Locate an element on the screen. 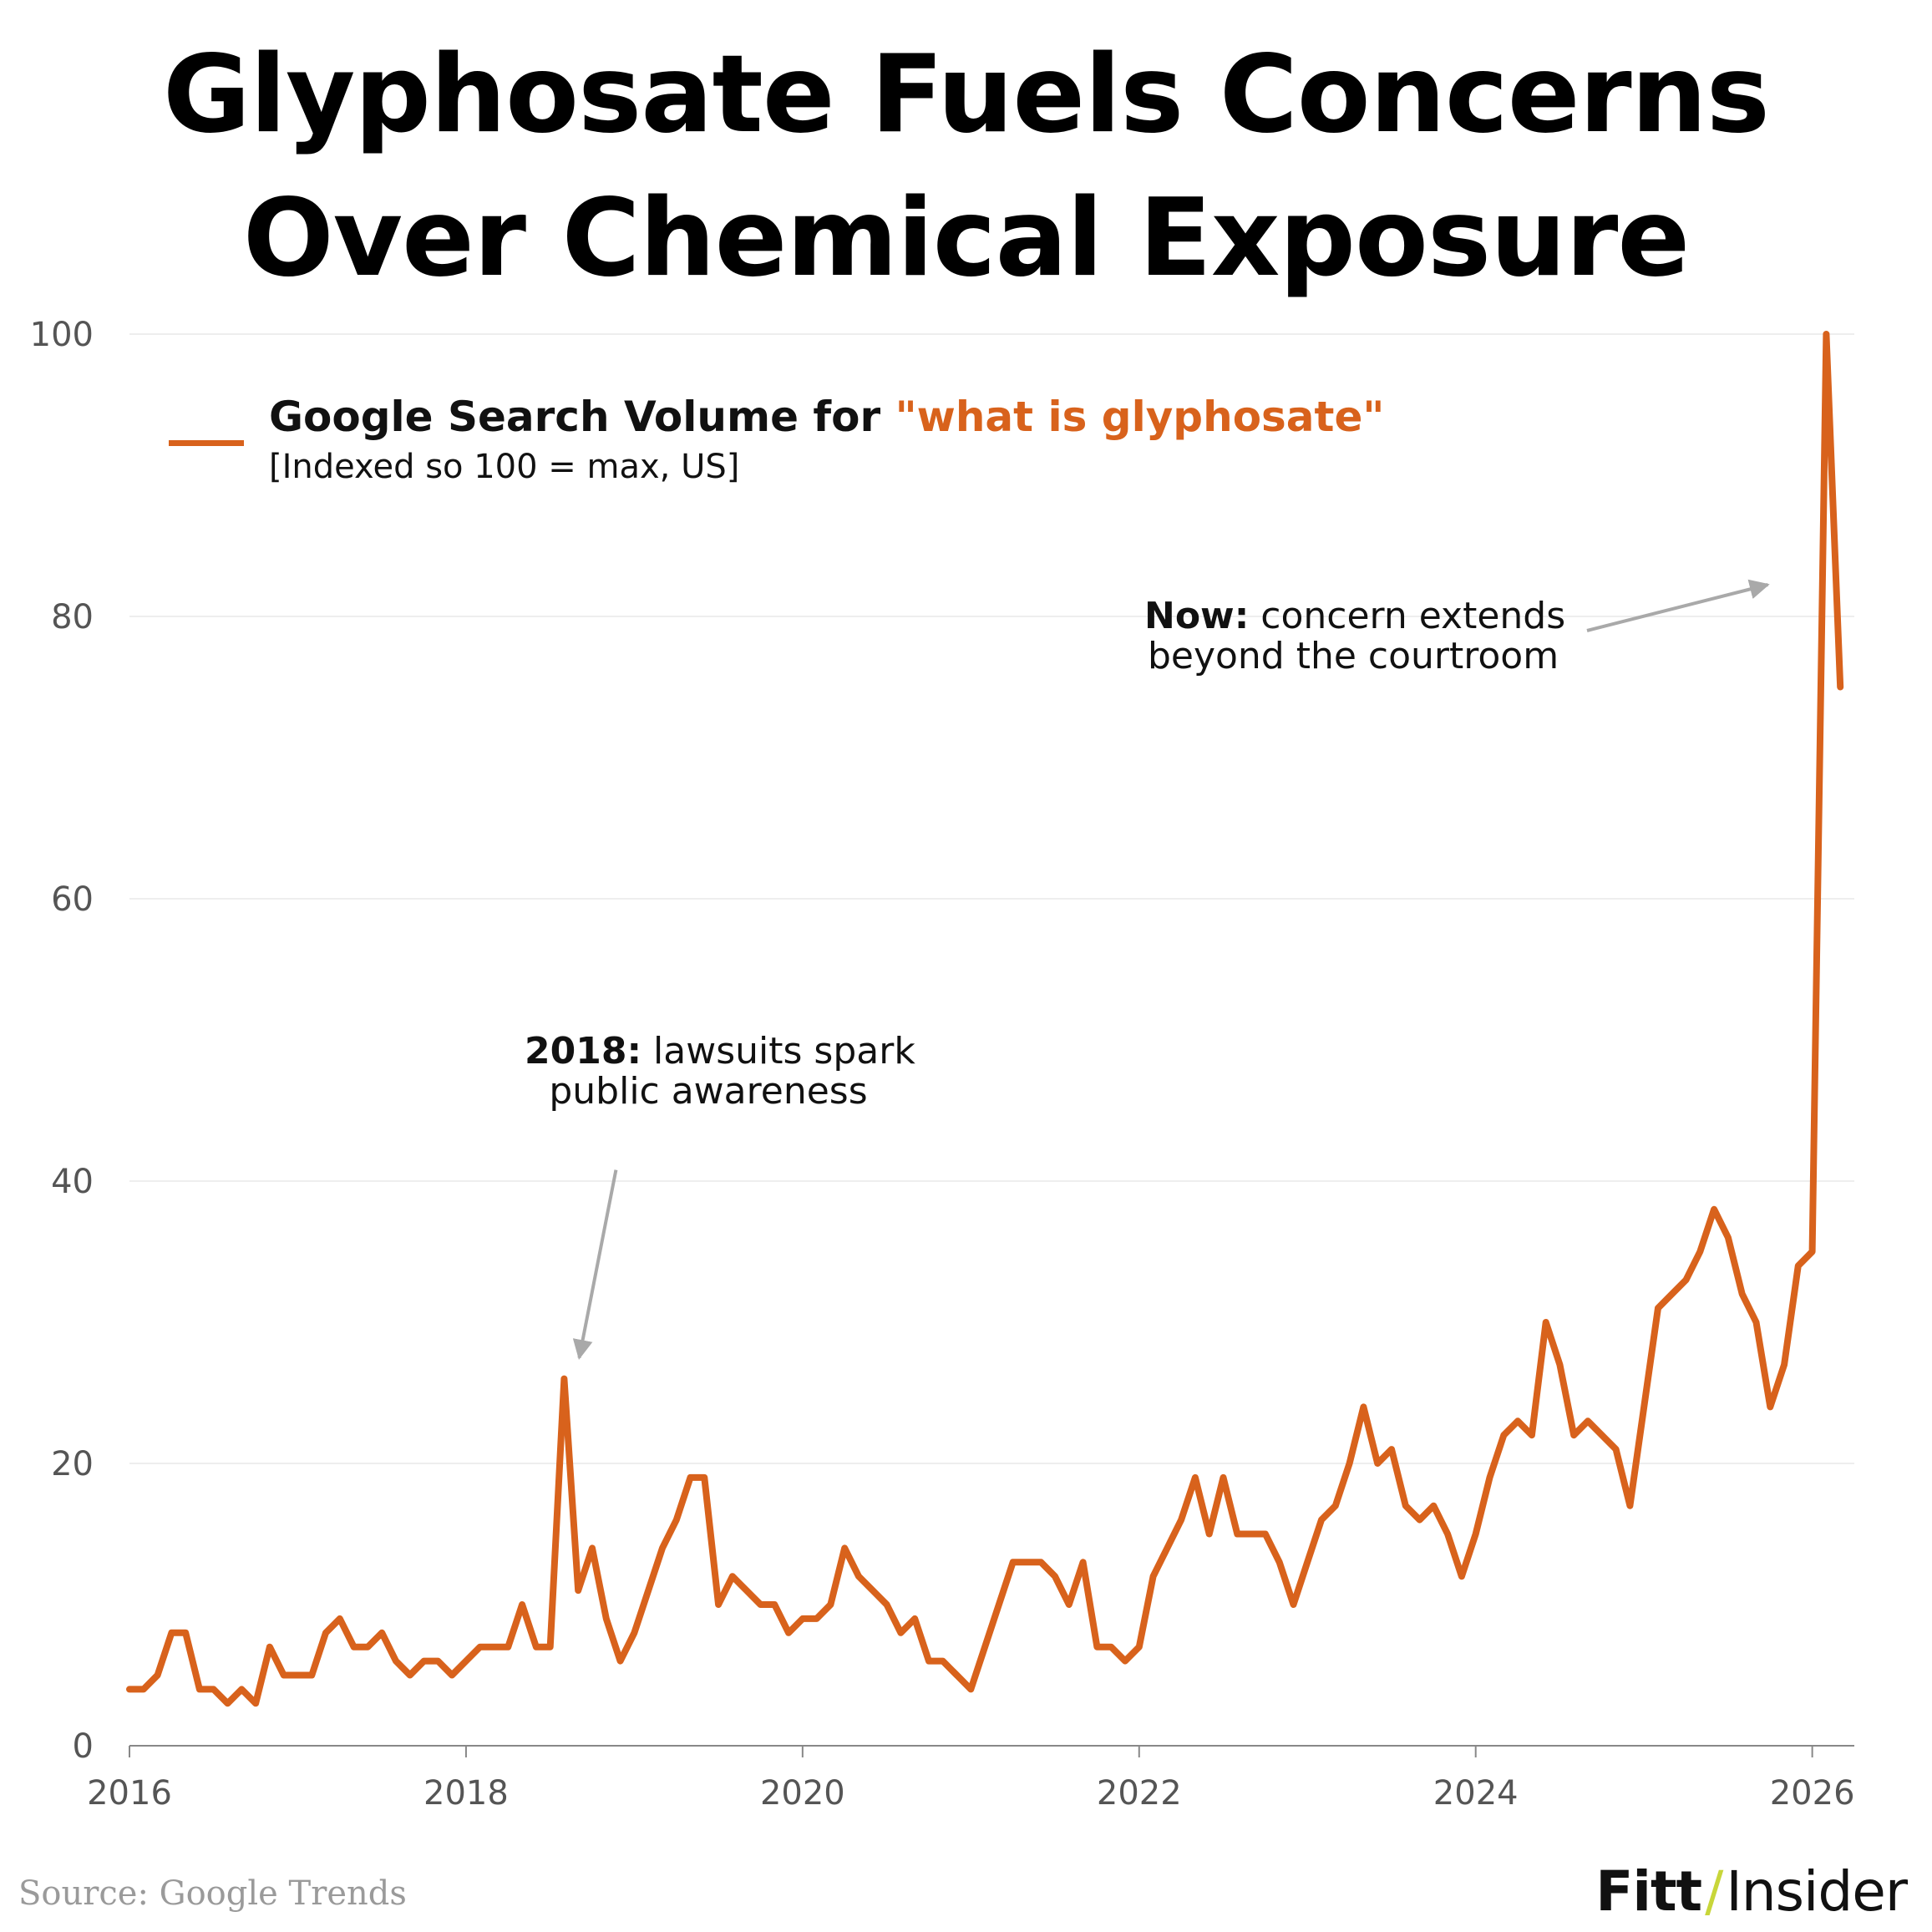 This screenshot has height=1932, width=1932. annotation-2018-text-2: public awareness is located at coordinates (708, 1091).